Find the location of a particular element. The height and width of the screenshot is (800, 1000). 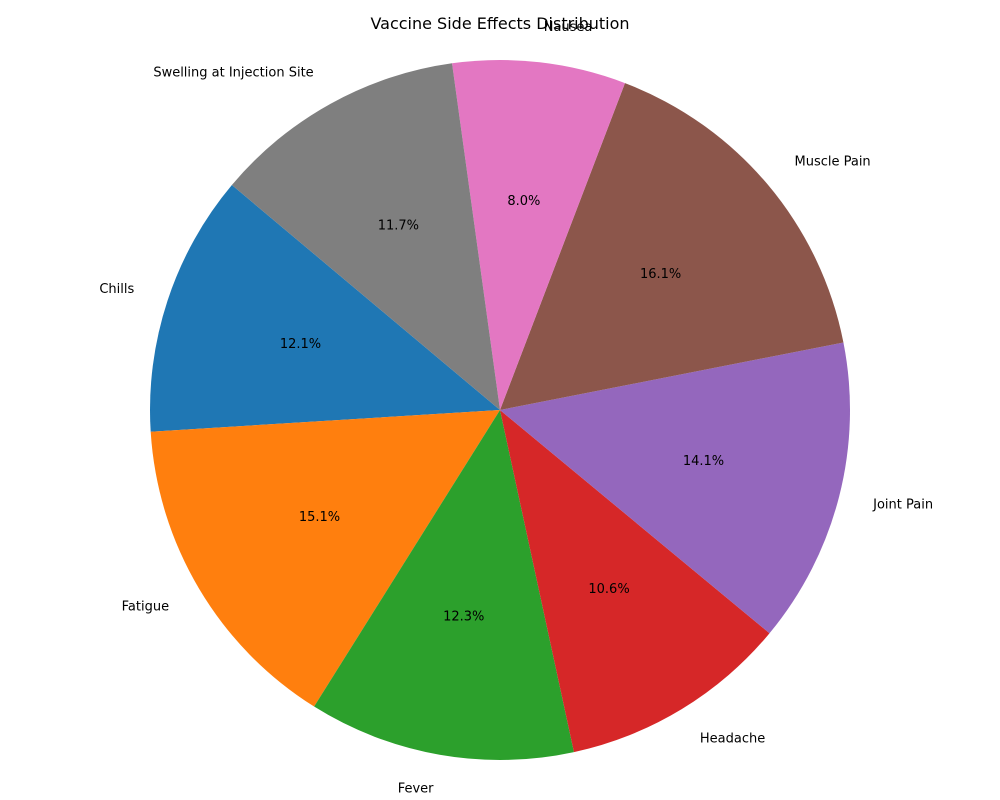

category-label-joint-pain: Joint Pain is located at coordinates (902, 504).